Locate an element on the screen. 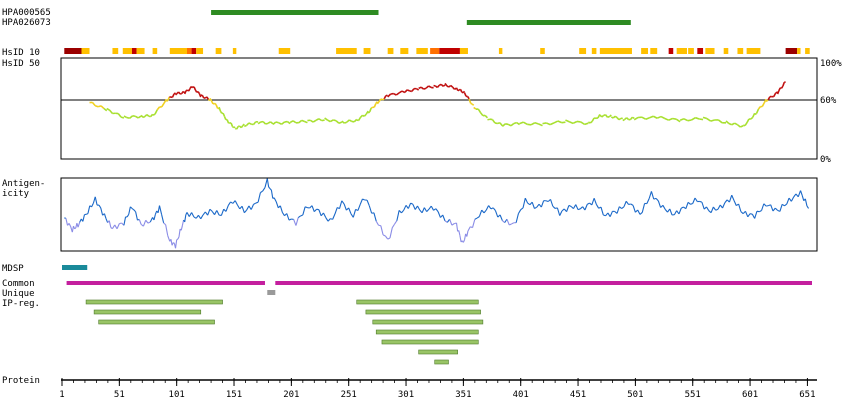 The height and width of the screenshot is (420, 850). protein-label: Protein is located at coordinates (21, 381).